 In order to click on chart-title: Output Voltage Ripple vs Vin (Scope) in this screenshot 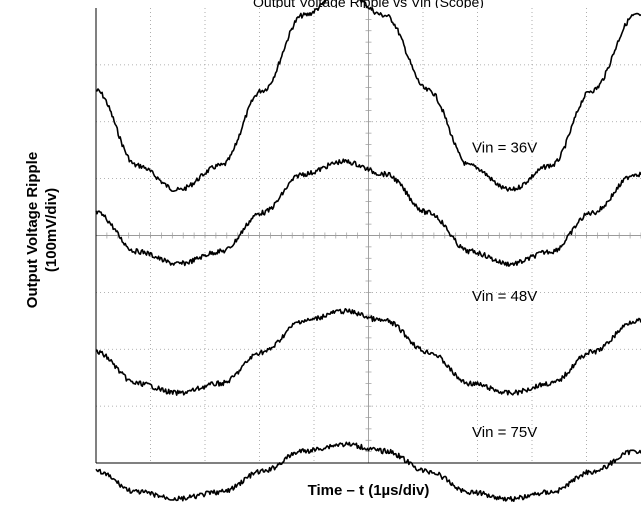, I will do `click(368, 4)`.